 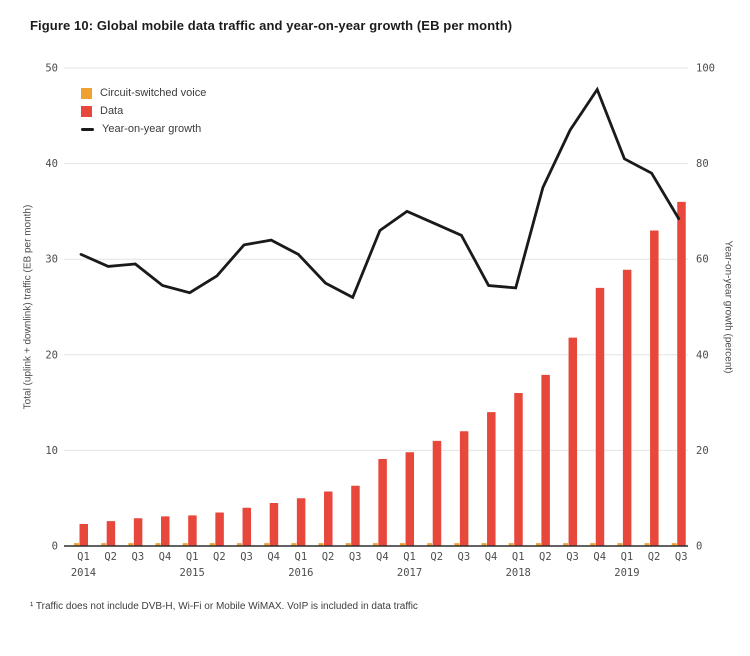 What do you see at coordinates (626, 573) in the screenshot?
I see `year-label: 2019` at bounding box center [626, 573].